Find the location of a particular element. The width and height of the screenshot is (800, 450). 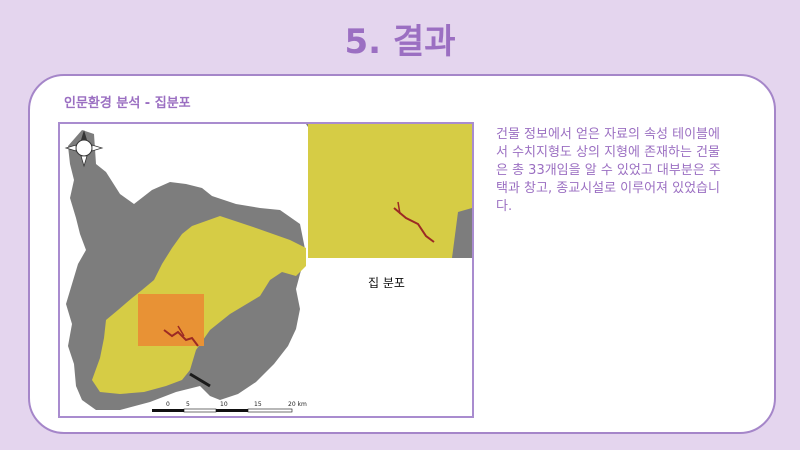

inset-map is located at coordinates (390, 191).